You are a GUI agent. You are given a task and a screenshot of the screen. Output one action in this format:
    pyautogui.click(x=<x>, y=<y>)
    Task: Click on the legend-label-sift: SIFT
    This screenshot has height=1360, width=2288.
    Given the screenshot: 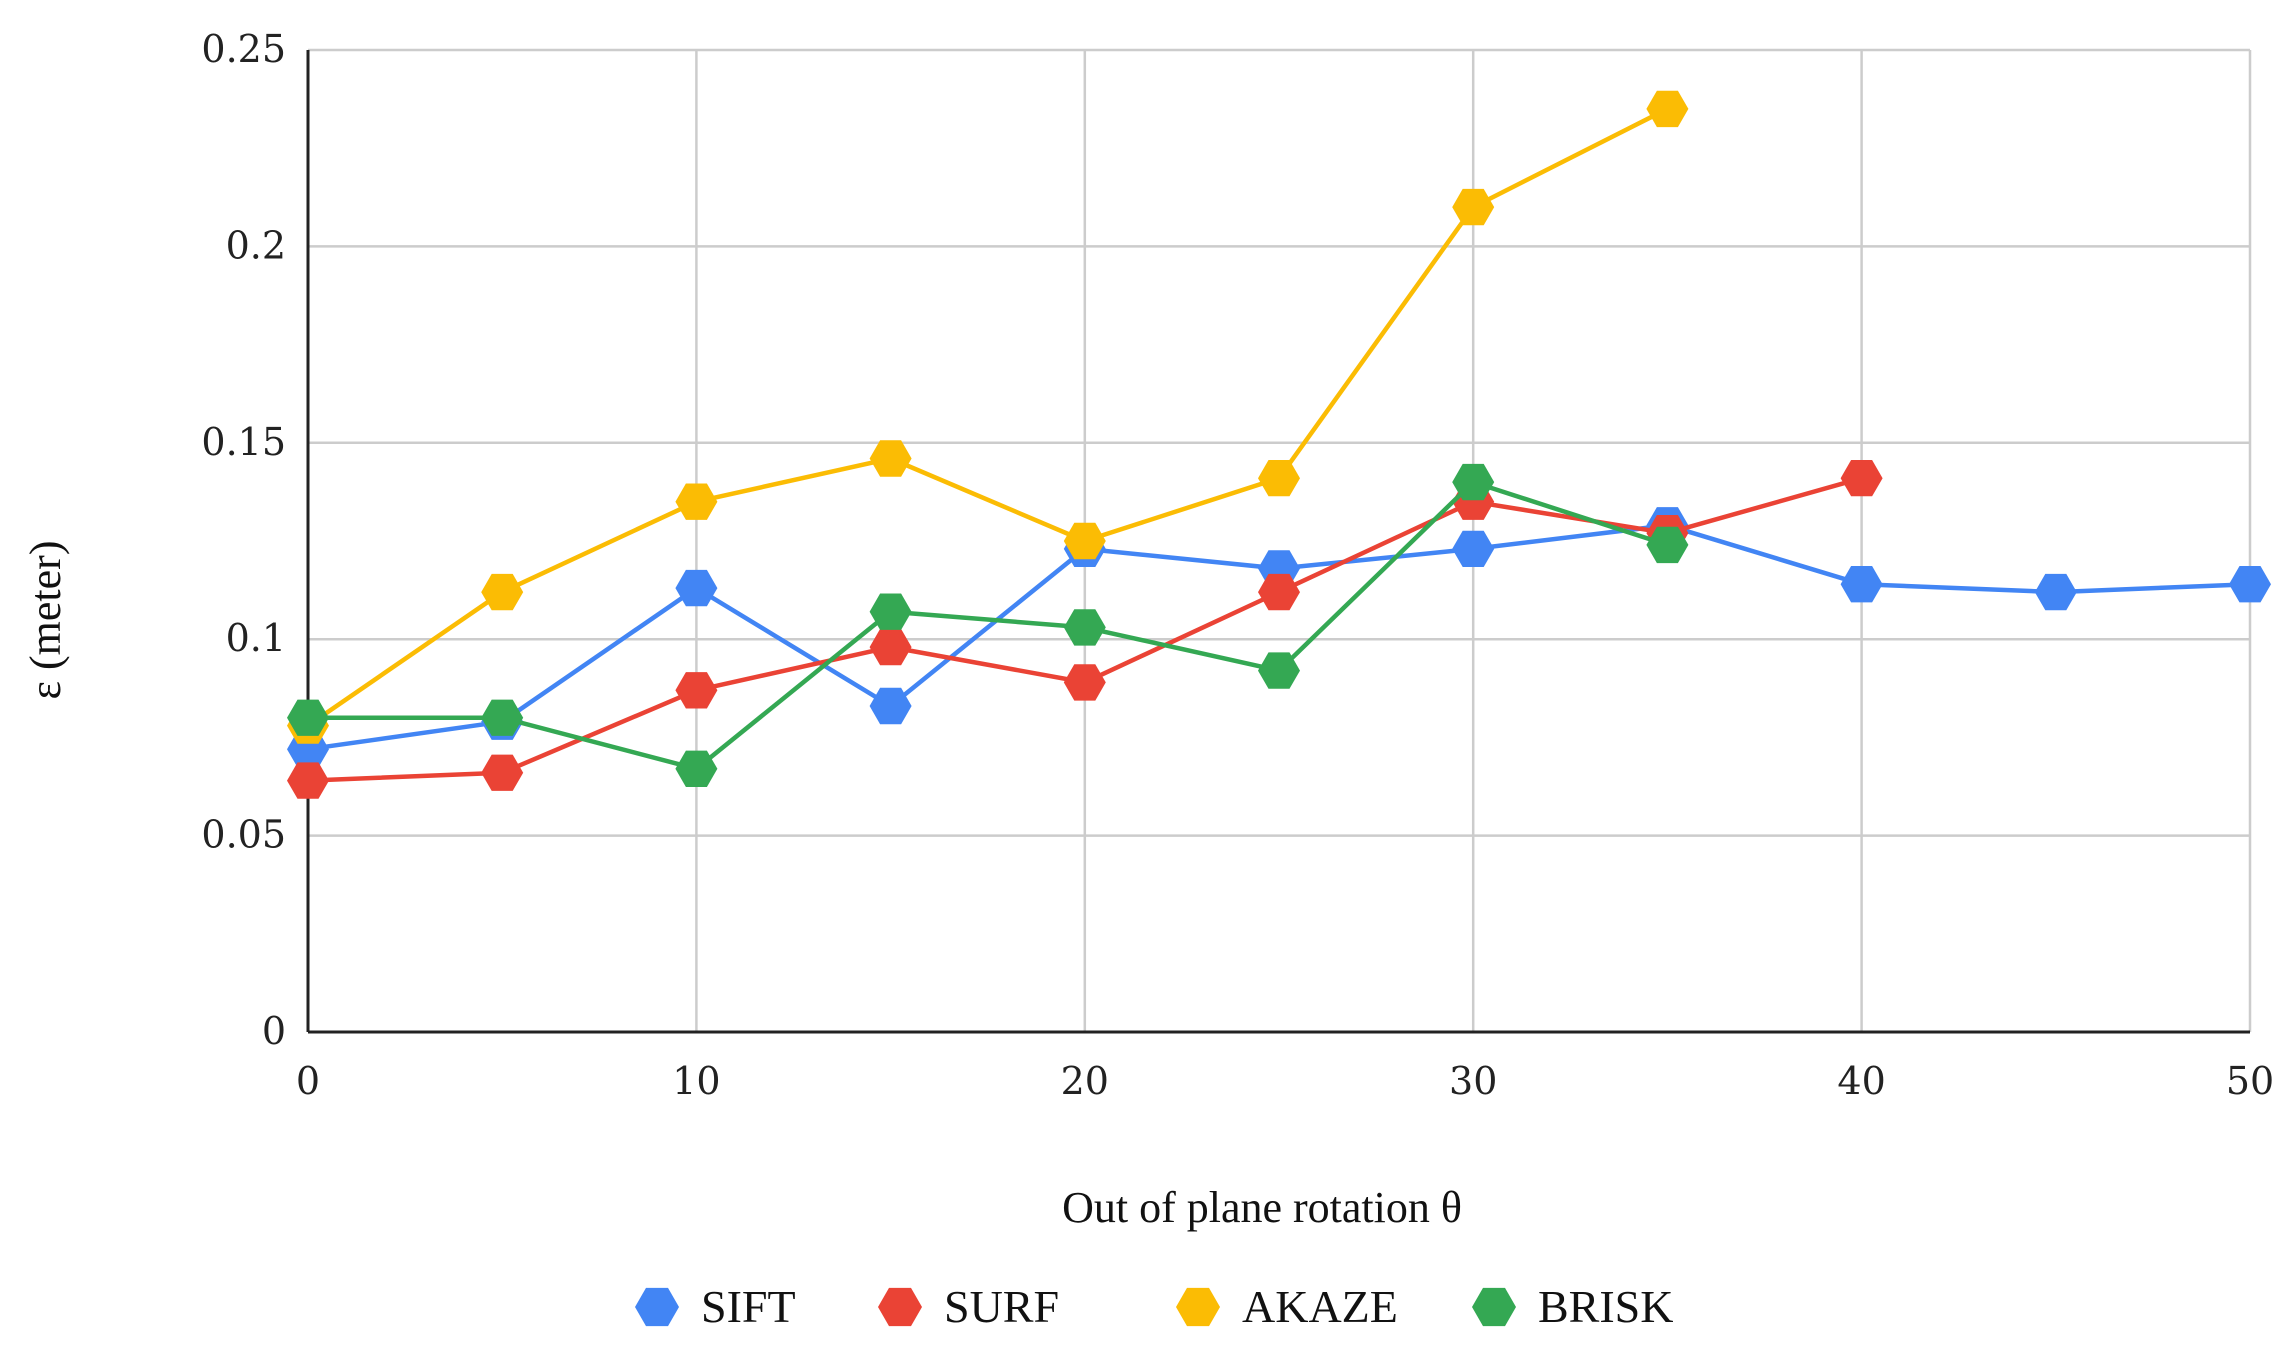 What is the action you would take?
    pyautogui.click(x=748, y=1306)
    